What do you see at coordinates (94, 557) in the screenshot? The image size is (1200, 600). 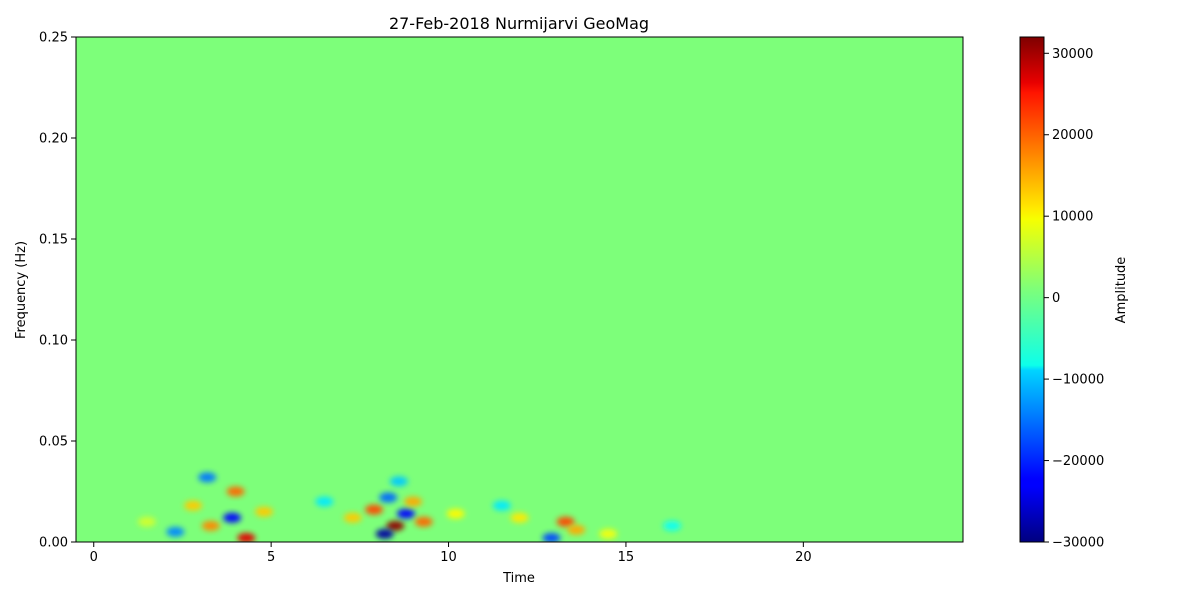 I see `x-tick-label: 0` at bounding box center [94, 557].